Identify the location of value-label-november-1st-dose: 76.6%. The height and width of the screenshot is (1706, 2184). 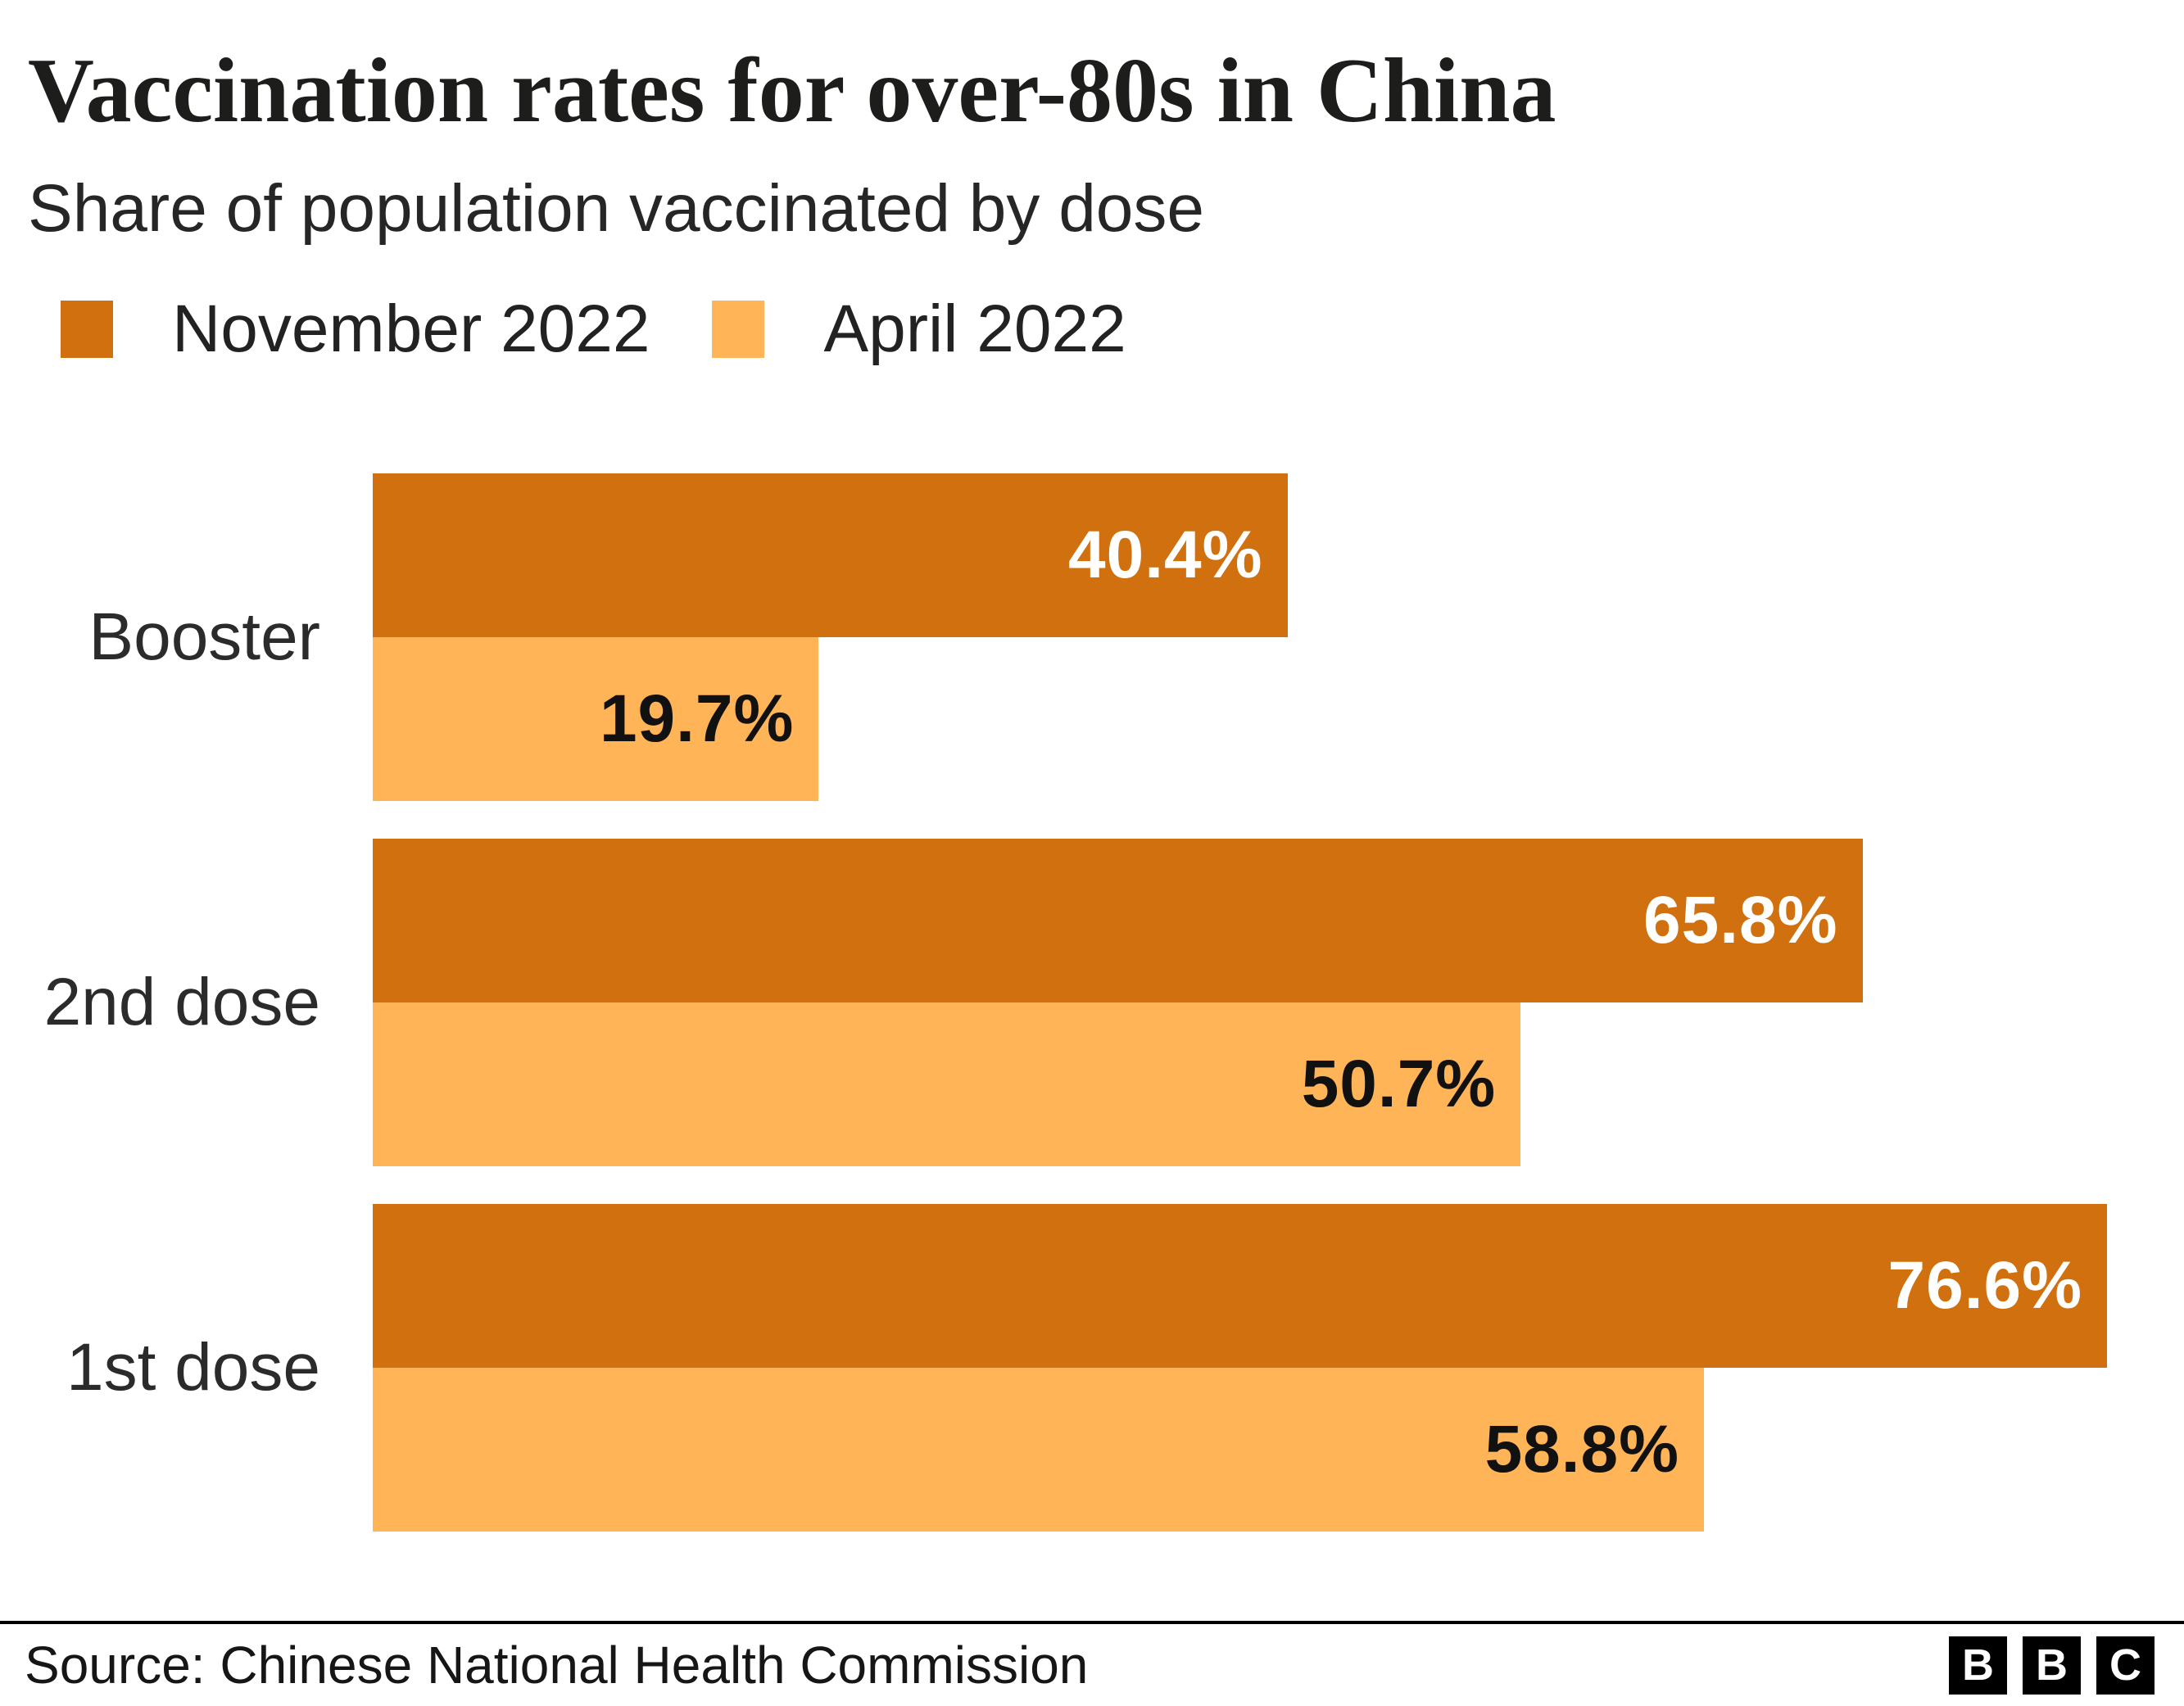
(1985, 1285).